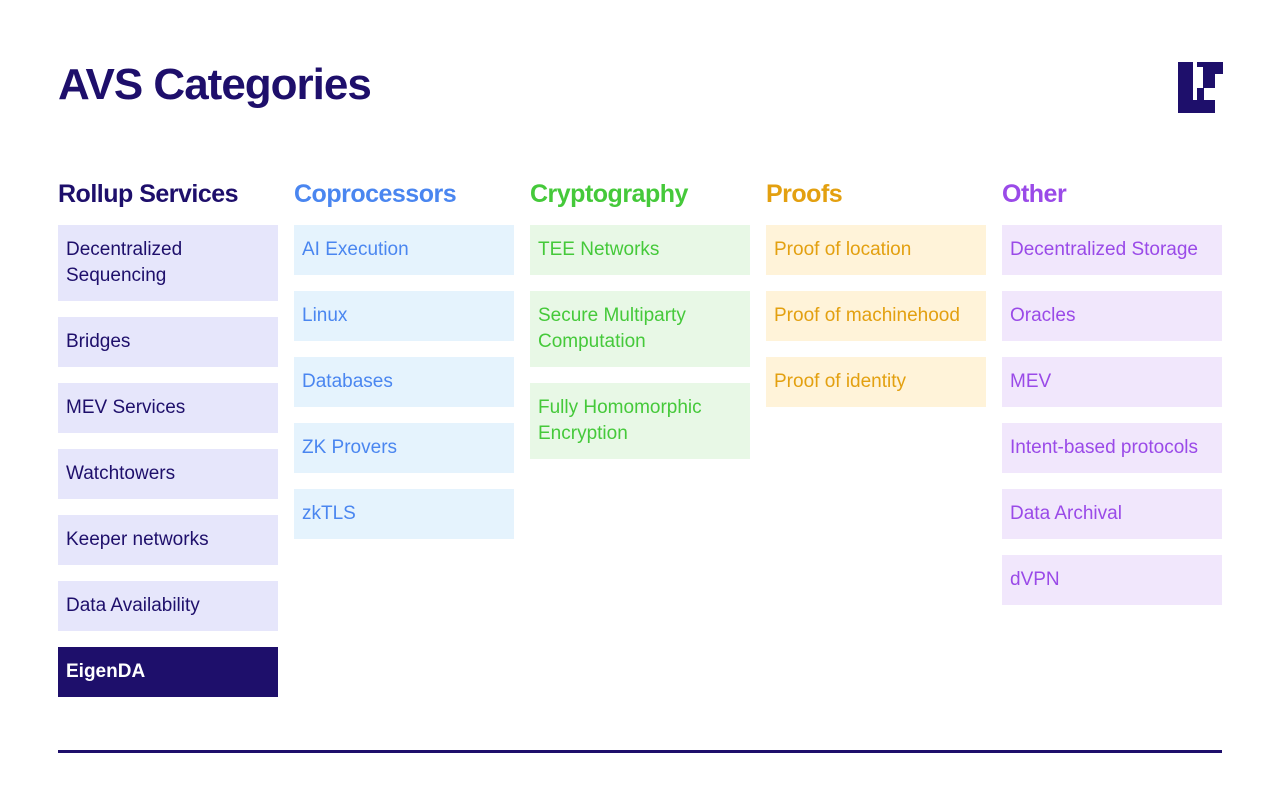 The image size is (1280, 800). What do you see at coordinates (640, 751) in the screenshot?
I see `bottom-divider` at bounding box center [640, 751].